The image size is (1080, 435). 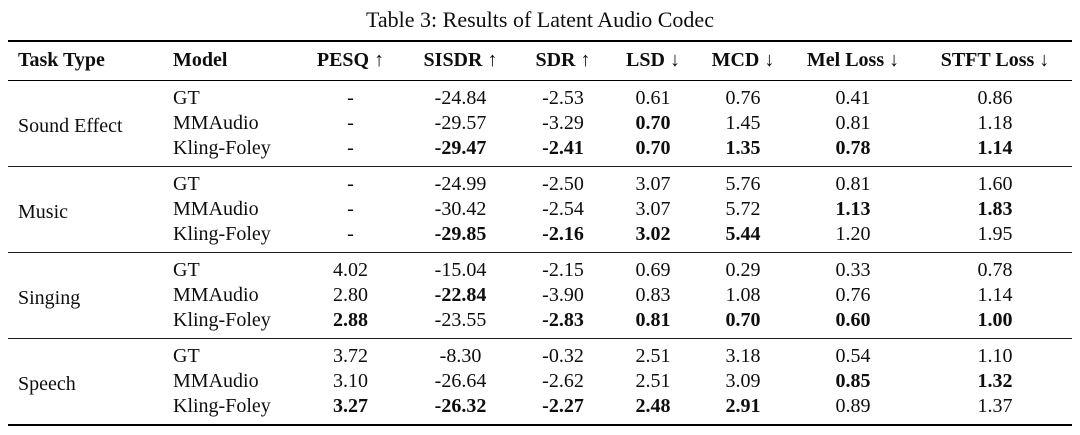 What do you see at coordinates (460, 98) in the screenshot?
I see `value-cell: -24.84` at bounding box center [460, 98].